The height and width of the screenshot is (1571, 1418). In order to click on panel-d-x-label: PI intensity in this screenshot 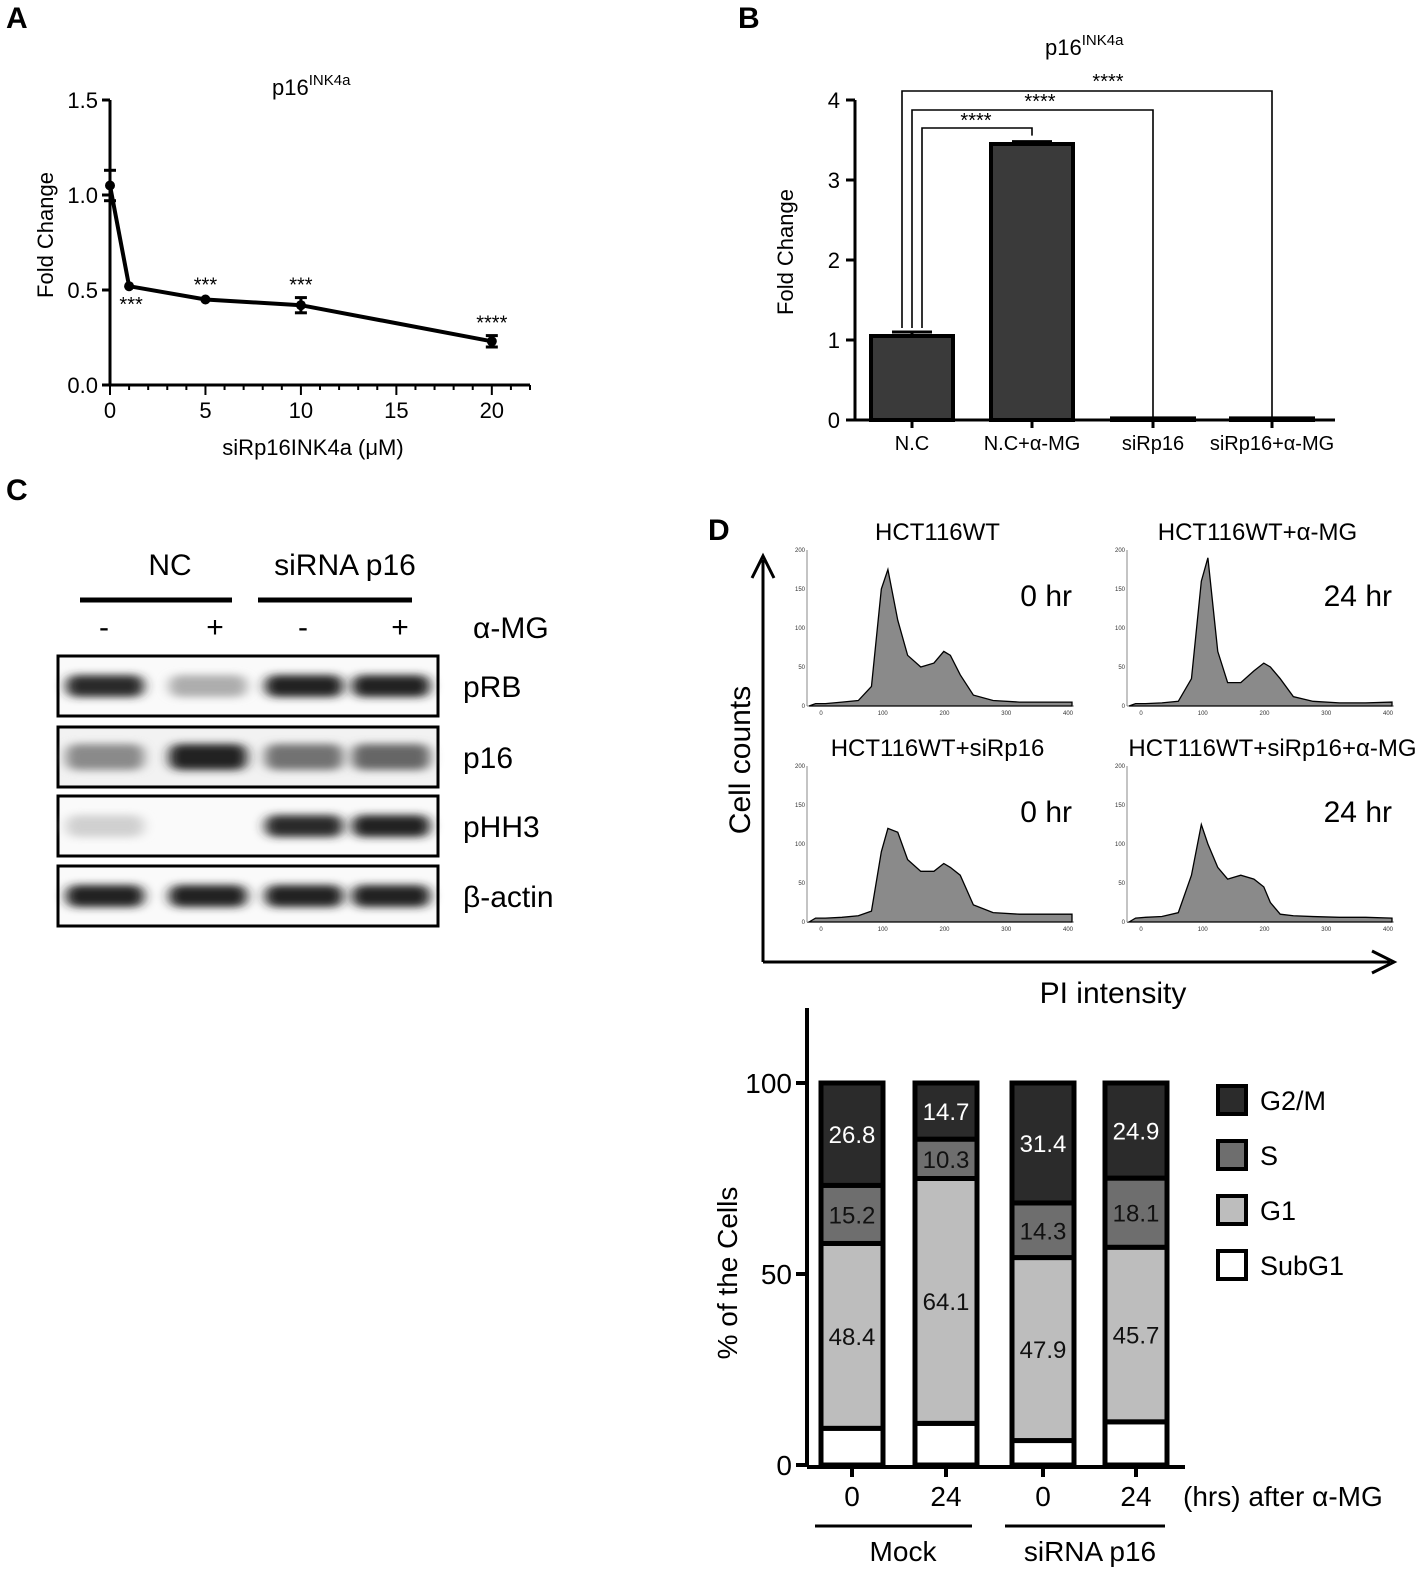, I will do `click(1113, 993)`.